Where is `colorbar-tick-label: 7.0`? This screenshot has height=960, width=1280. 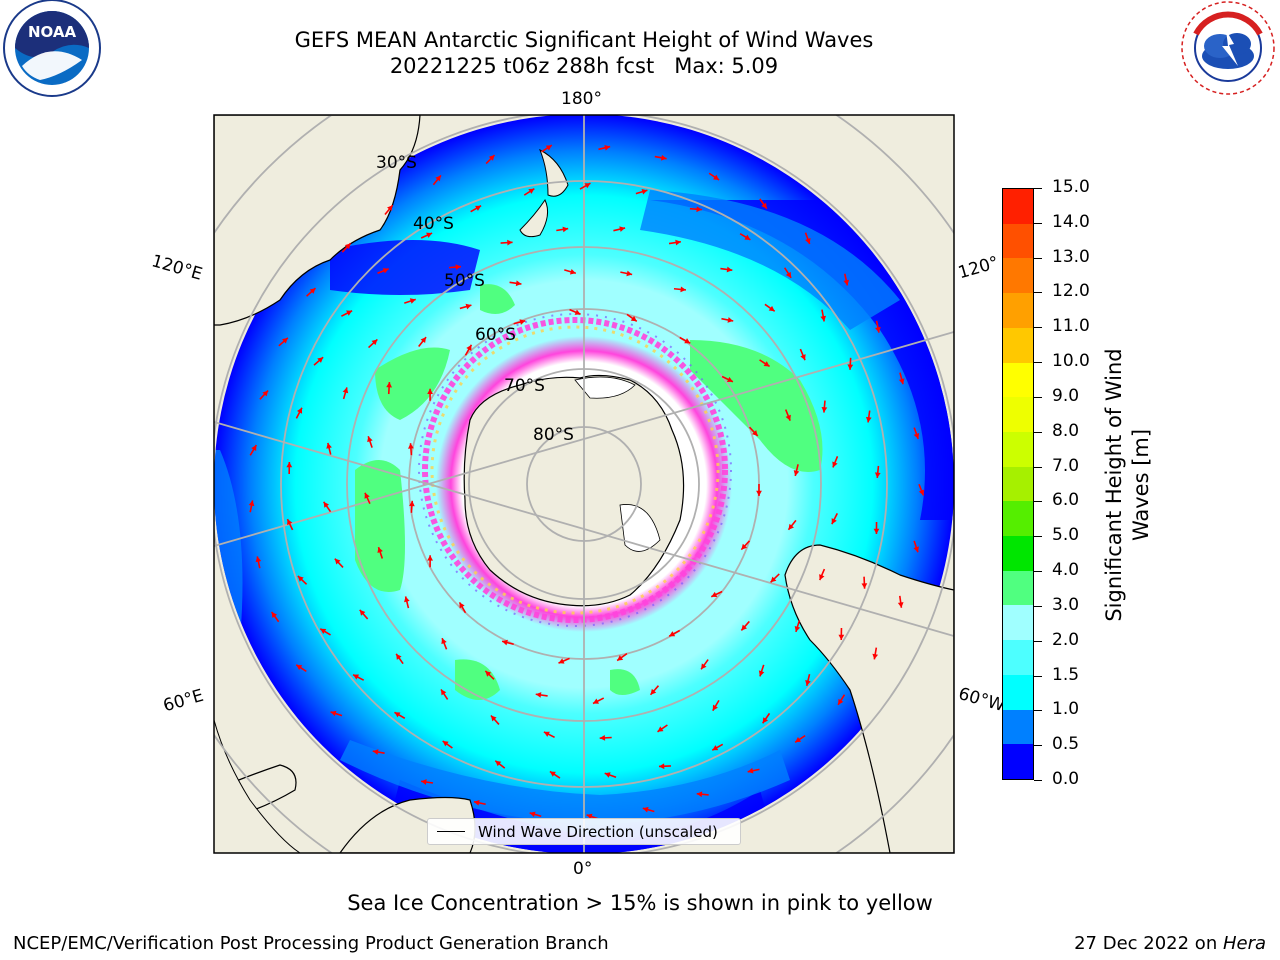 colorbar-tick-label: 7.0 is located at coordinates (1066, 465).